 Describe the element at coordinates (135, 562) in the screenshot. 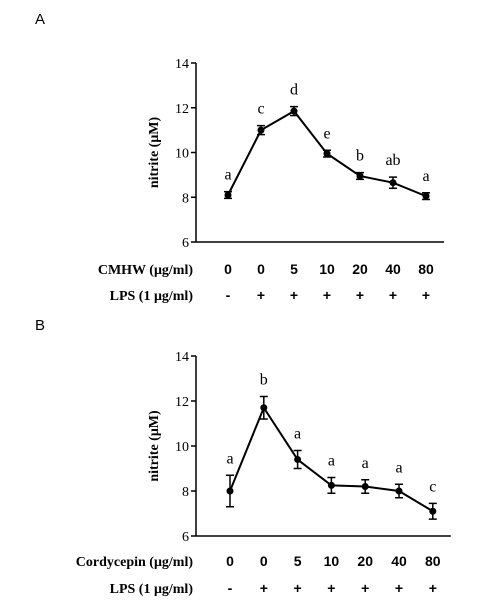

I see `treatment-row-label: Cordycepin (μg/ml)` at that location.